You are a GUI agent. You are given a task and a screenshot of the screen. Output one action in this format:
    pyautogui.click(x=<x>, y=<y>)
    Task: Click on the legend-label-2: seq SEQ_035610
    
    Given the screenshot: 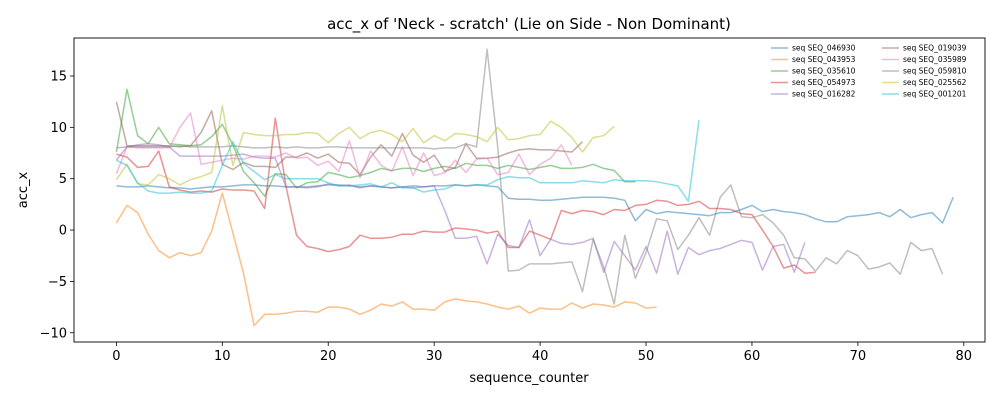 What is the action you would take?
    pyautogui.click(x=824, y=71)
    